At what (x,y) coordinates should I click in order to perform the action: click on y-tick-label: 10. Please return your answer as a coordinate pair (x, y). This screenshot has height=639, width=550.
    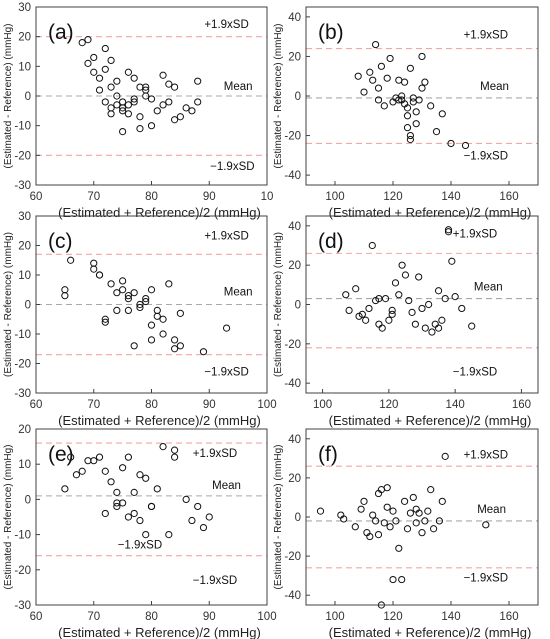
    Looking at the image, I should click on (24, 465).